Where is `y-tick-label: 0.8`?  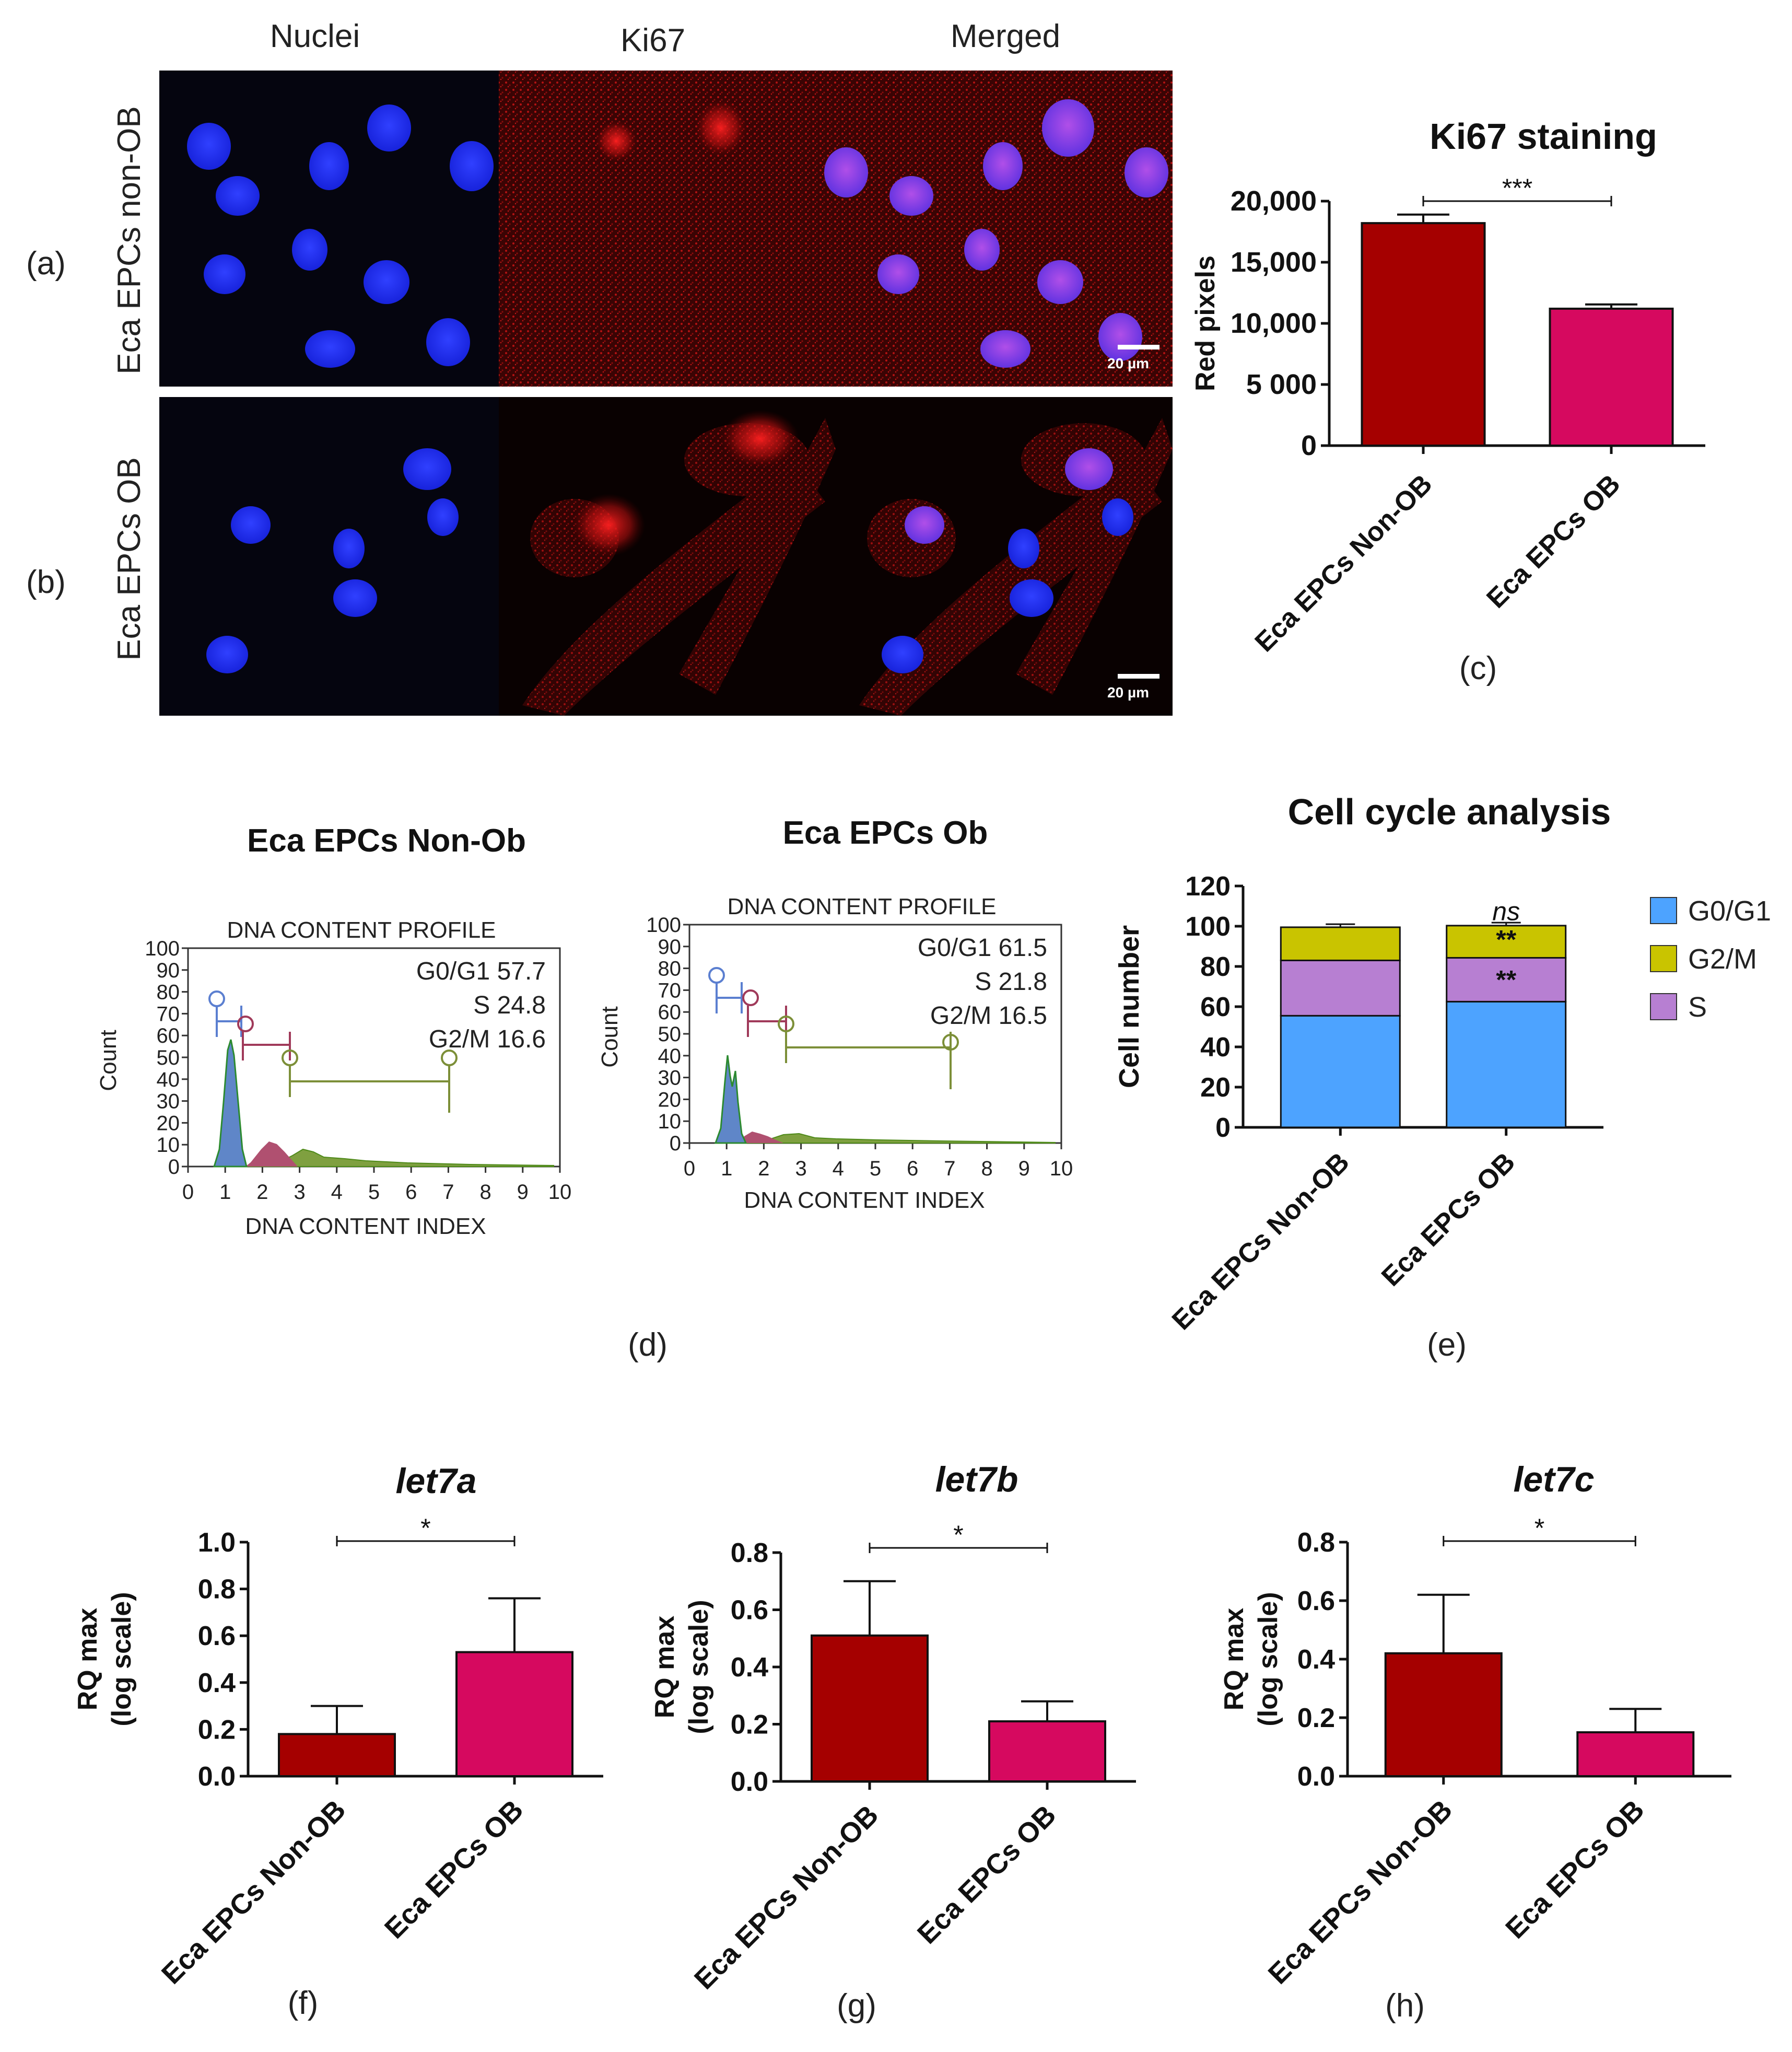
y-tick-label: 0.8 is located at coordinates (749, 1553).